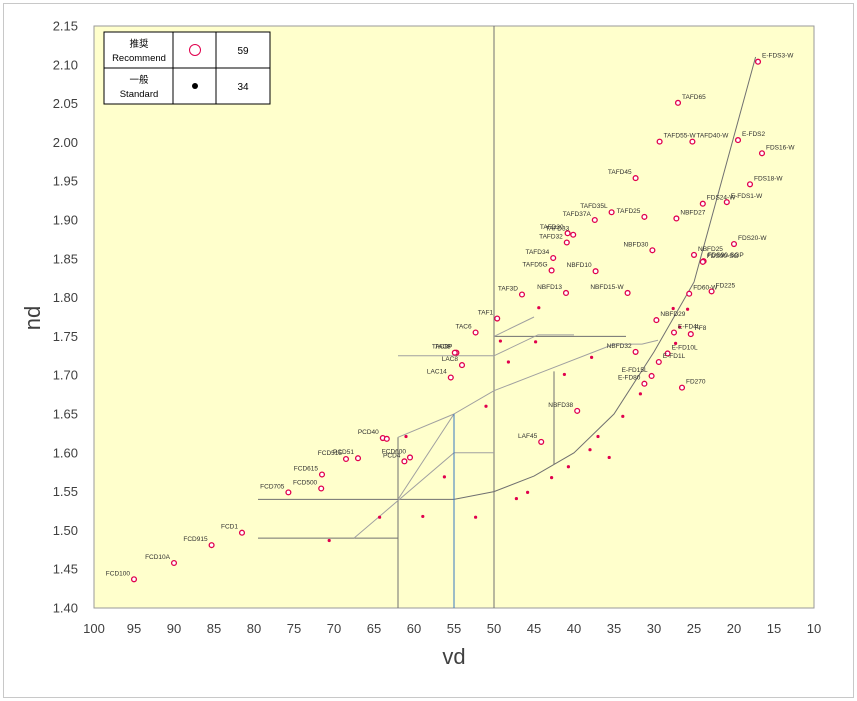  Describe the element at coordinates (619, 346) in the screenshot. I see `point-label: NBFD32` at that location.